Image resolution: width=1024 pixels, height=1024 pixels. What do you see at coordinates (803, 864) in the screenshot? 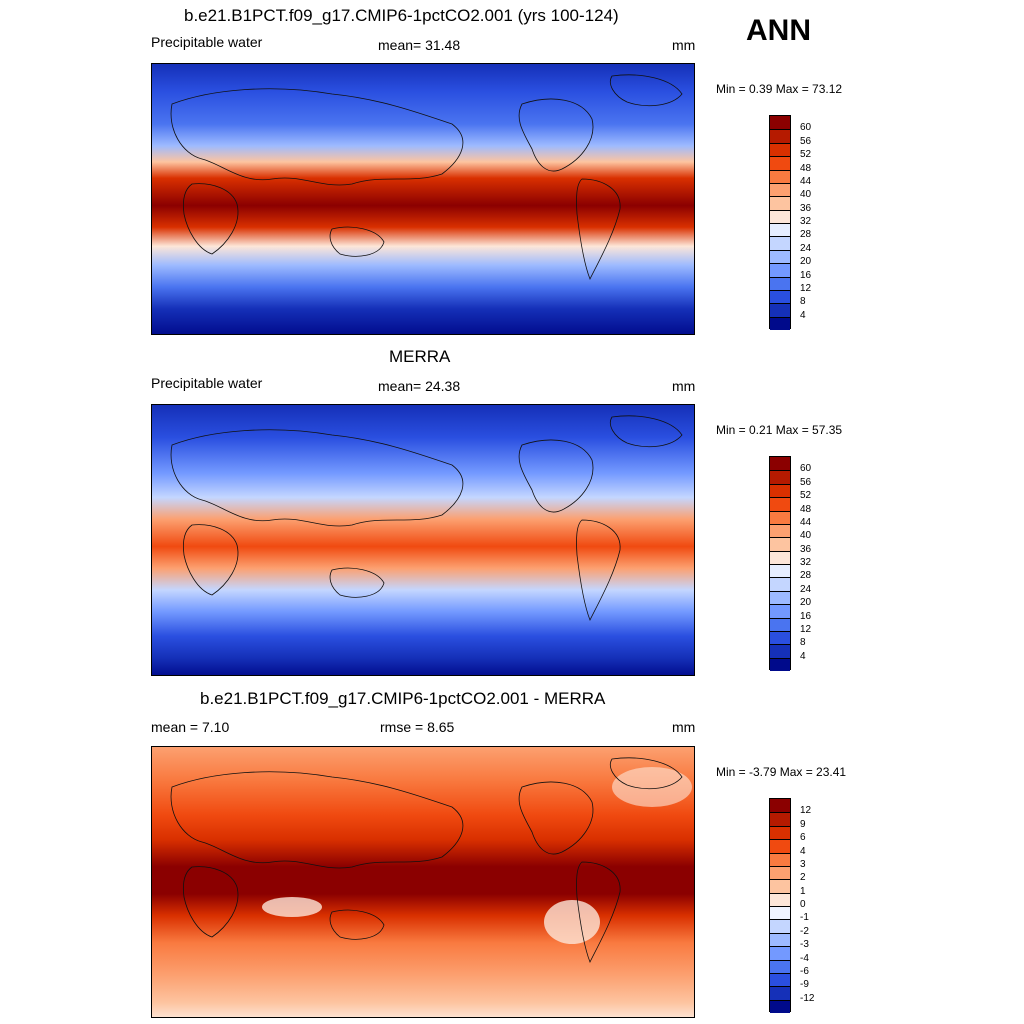
I see `colorbar-tick-label: 3` at bounding box center [803, 864].